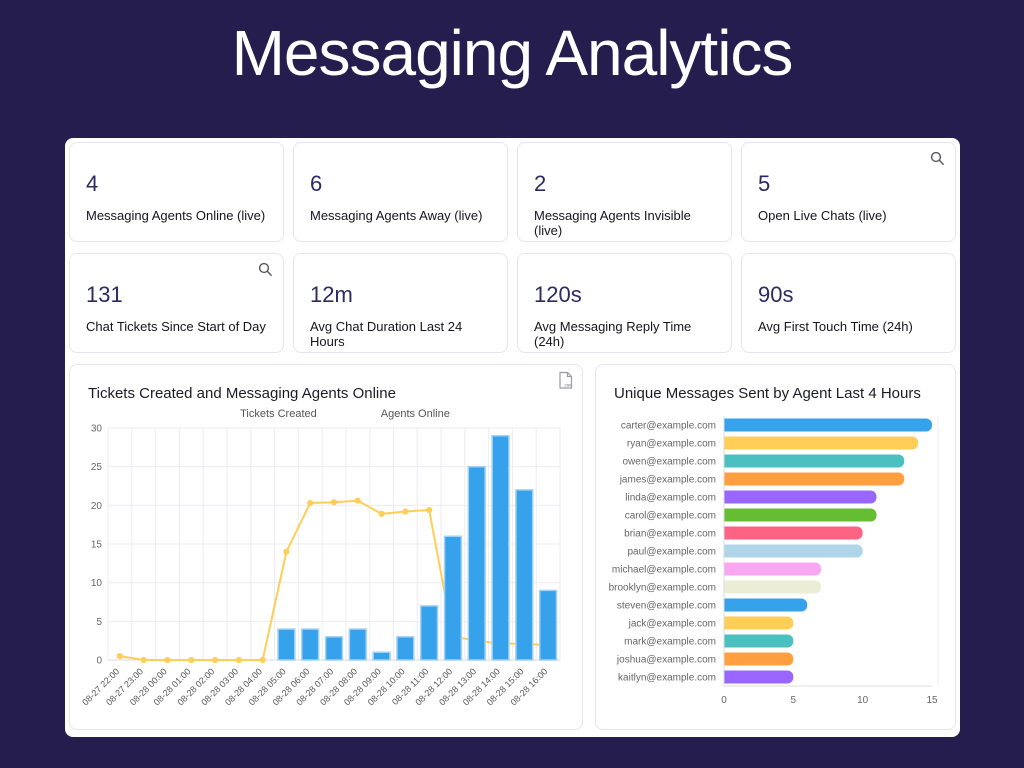 The image size is (1024, 768). What do you see at coordinates (278, 414) in the screenshot?
I see `legend-label: Tickets Created` at bounding box center [278, 414].